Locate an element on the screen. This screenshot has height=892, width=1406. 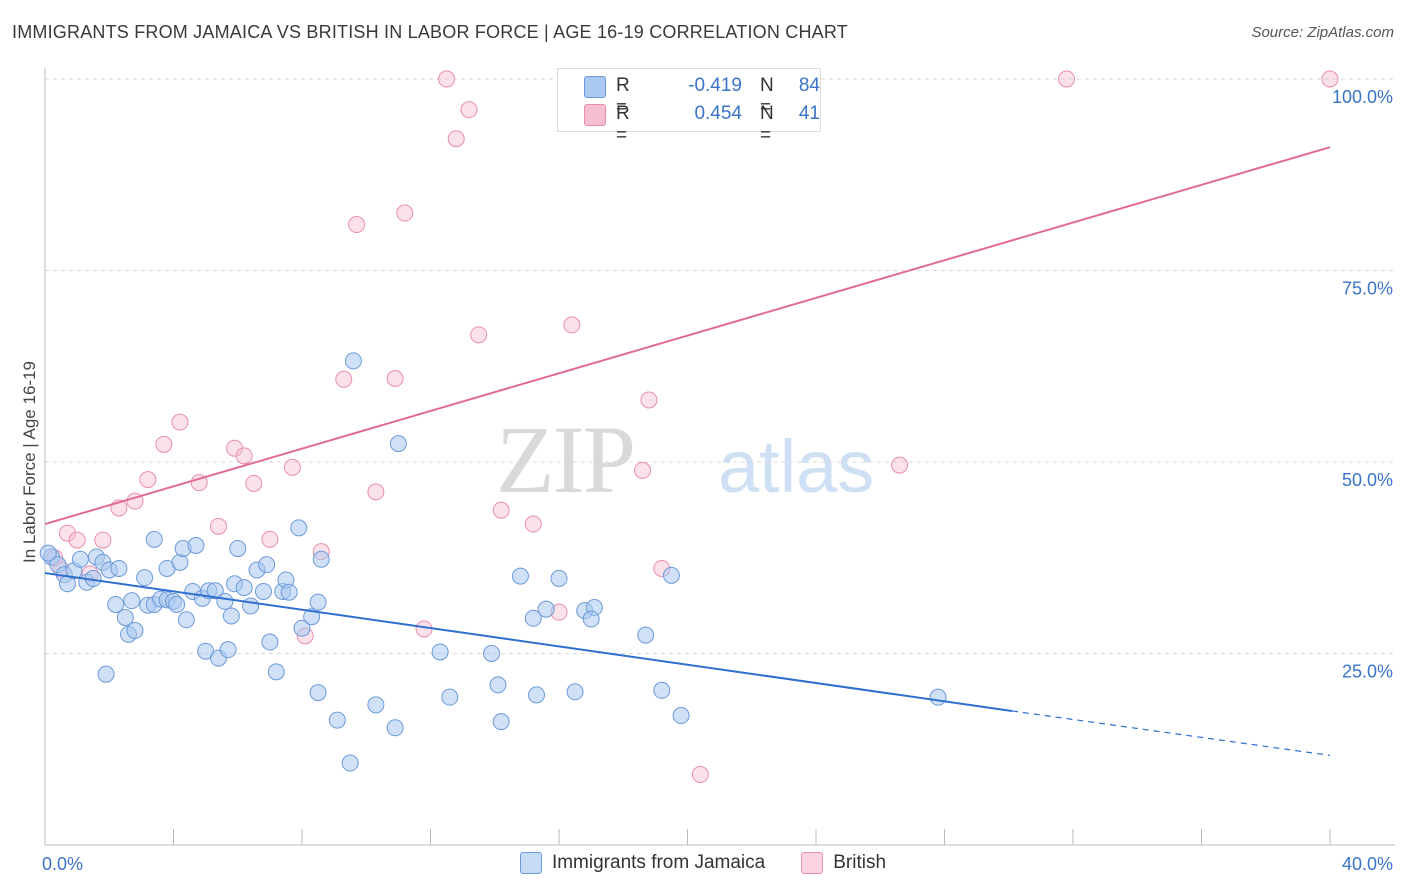
jamaica-trend-line is located at coordinates (528, 642).